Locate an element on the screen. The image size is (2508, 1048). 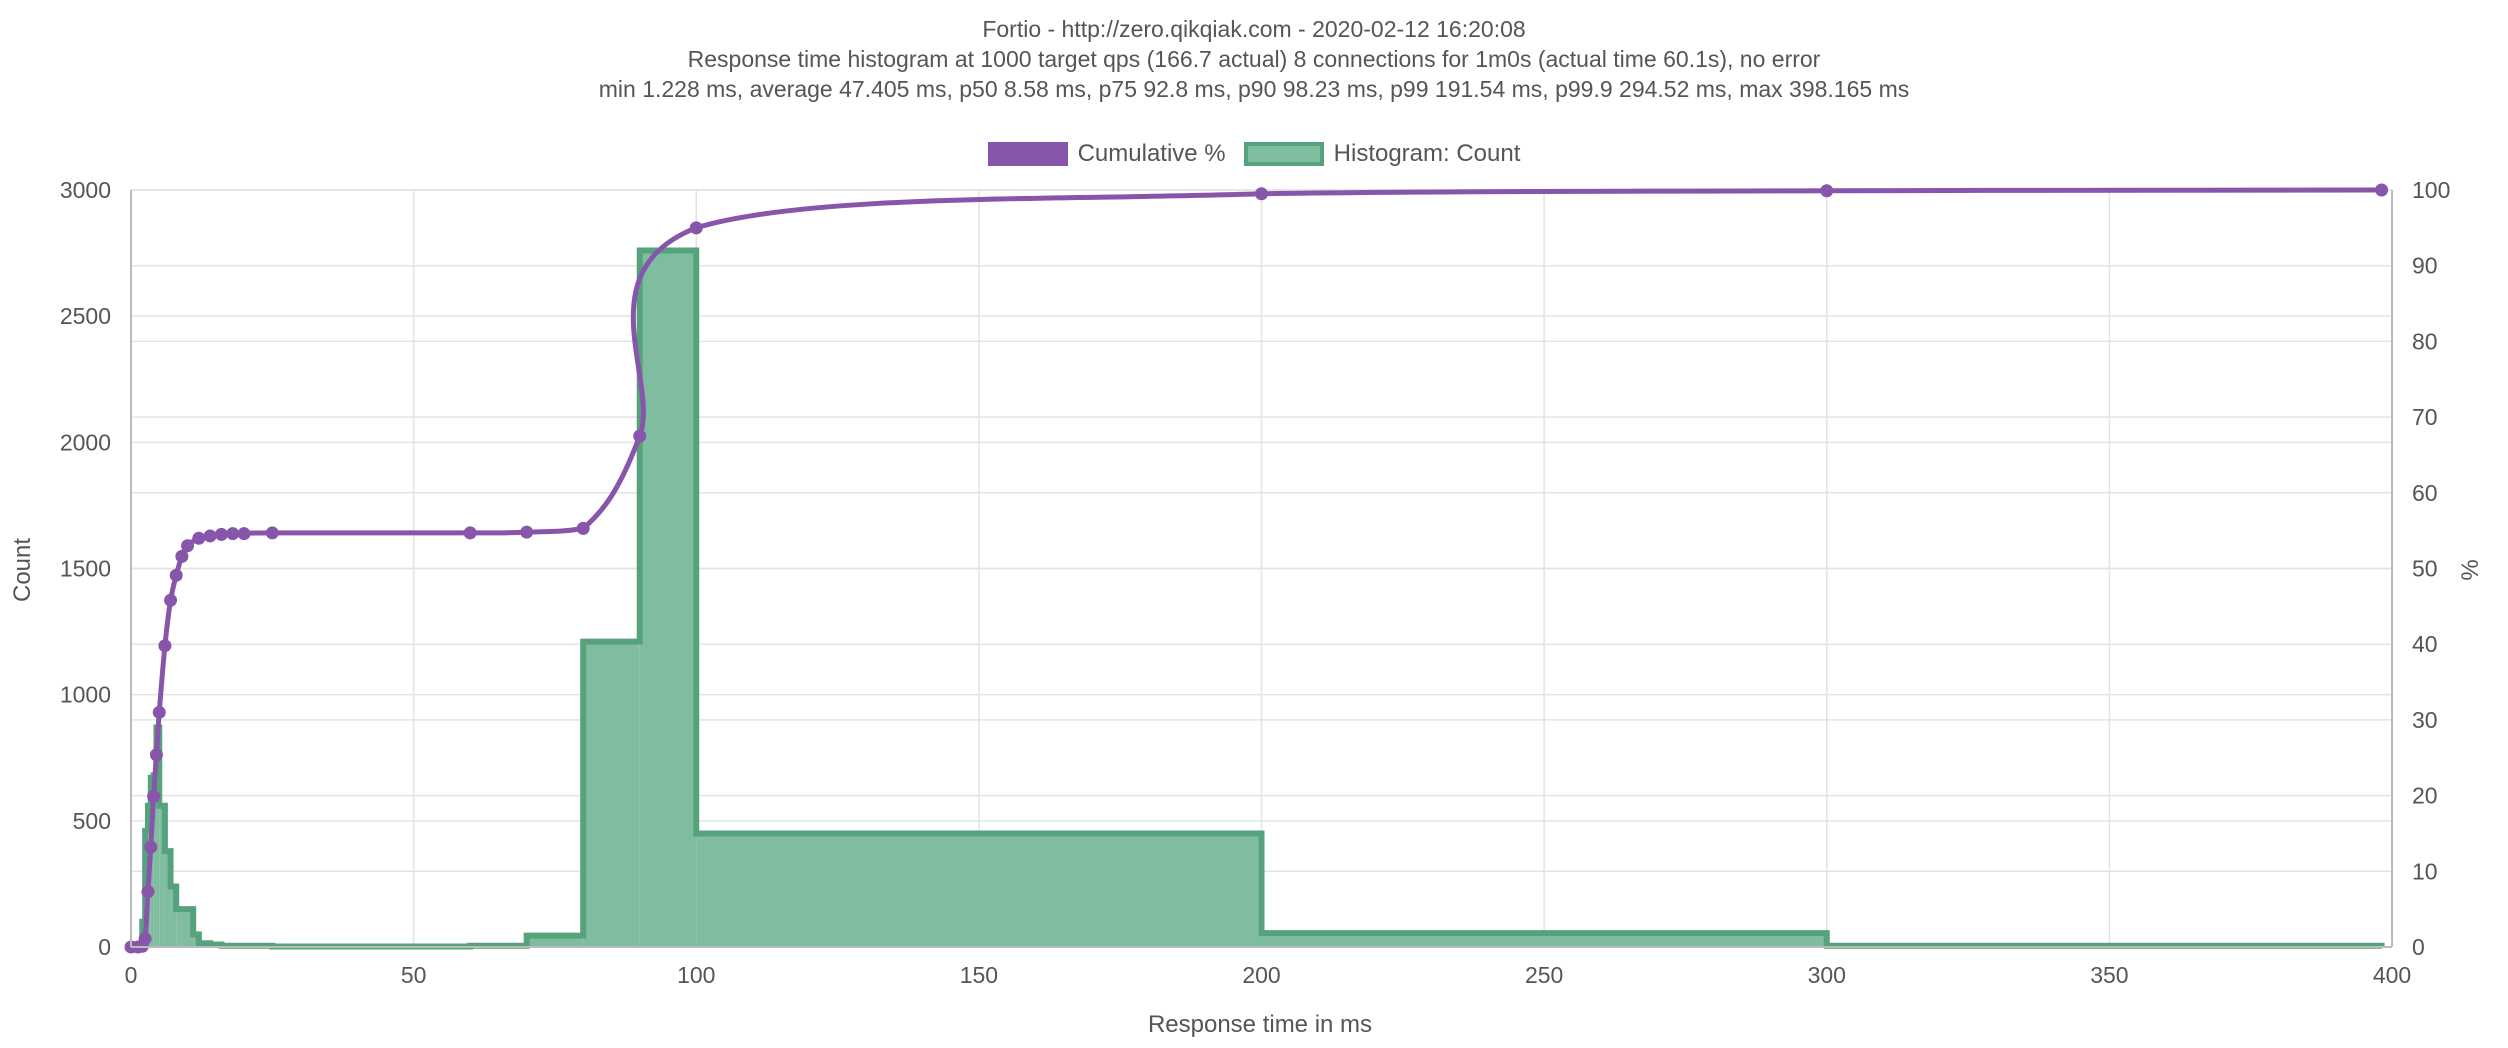
y2-tick-label: 30 is located at coordinates (2425, 720).